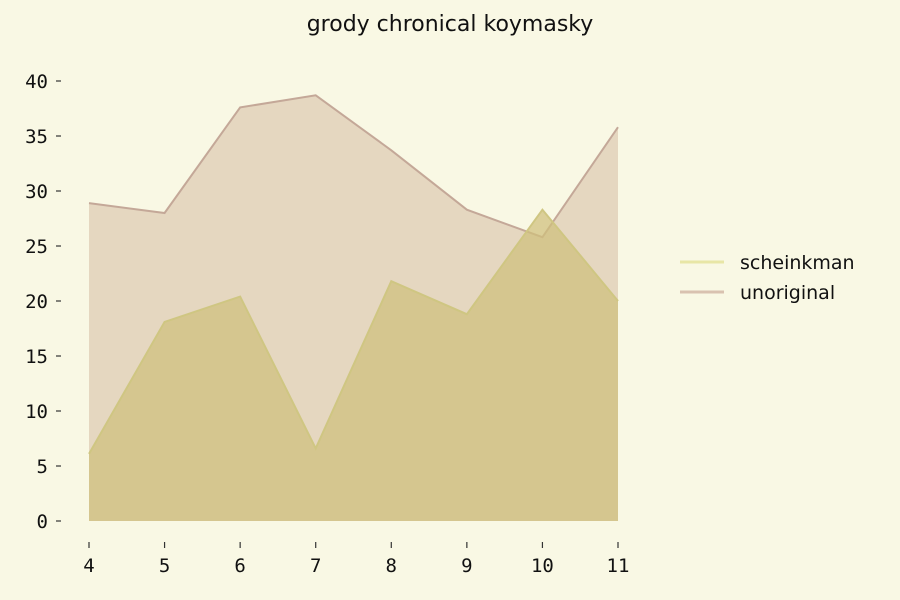 The image size is (900, 600). I want to click on y-tick-label: 0, so click(42, 522).